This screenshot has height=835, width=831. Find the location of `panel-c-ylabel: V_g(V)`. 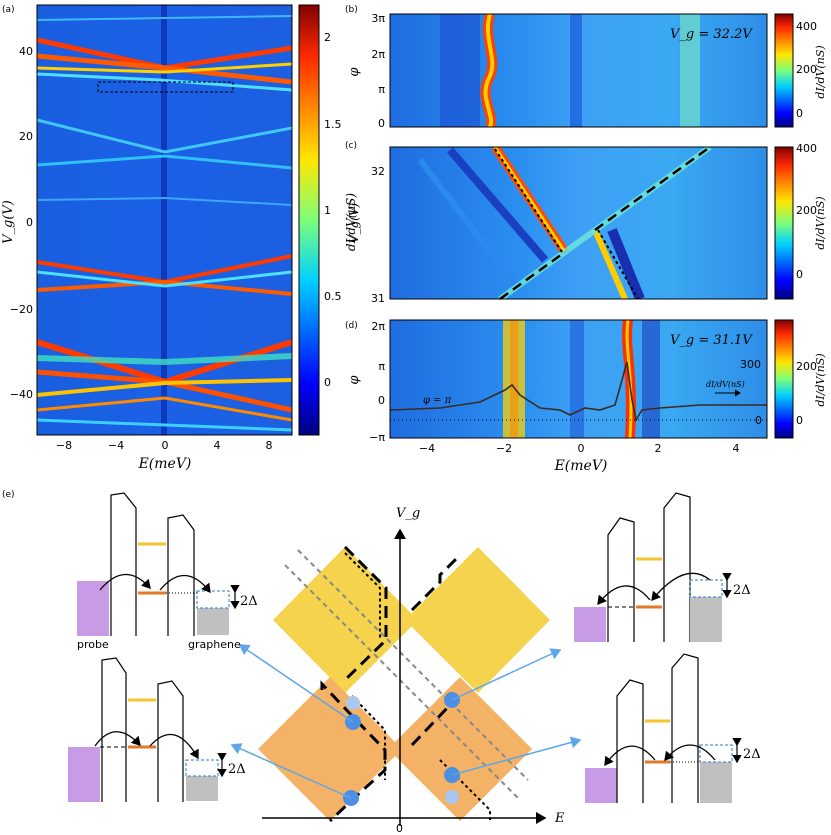

panel-c-ylabel: V_g(V) is located at coordinates (354, 223).